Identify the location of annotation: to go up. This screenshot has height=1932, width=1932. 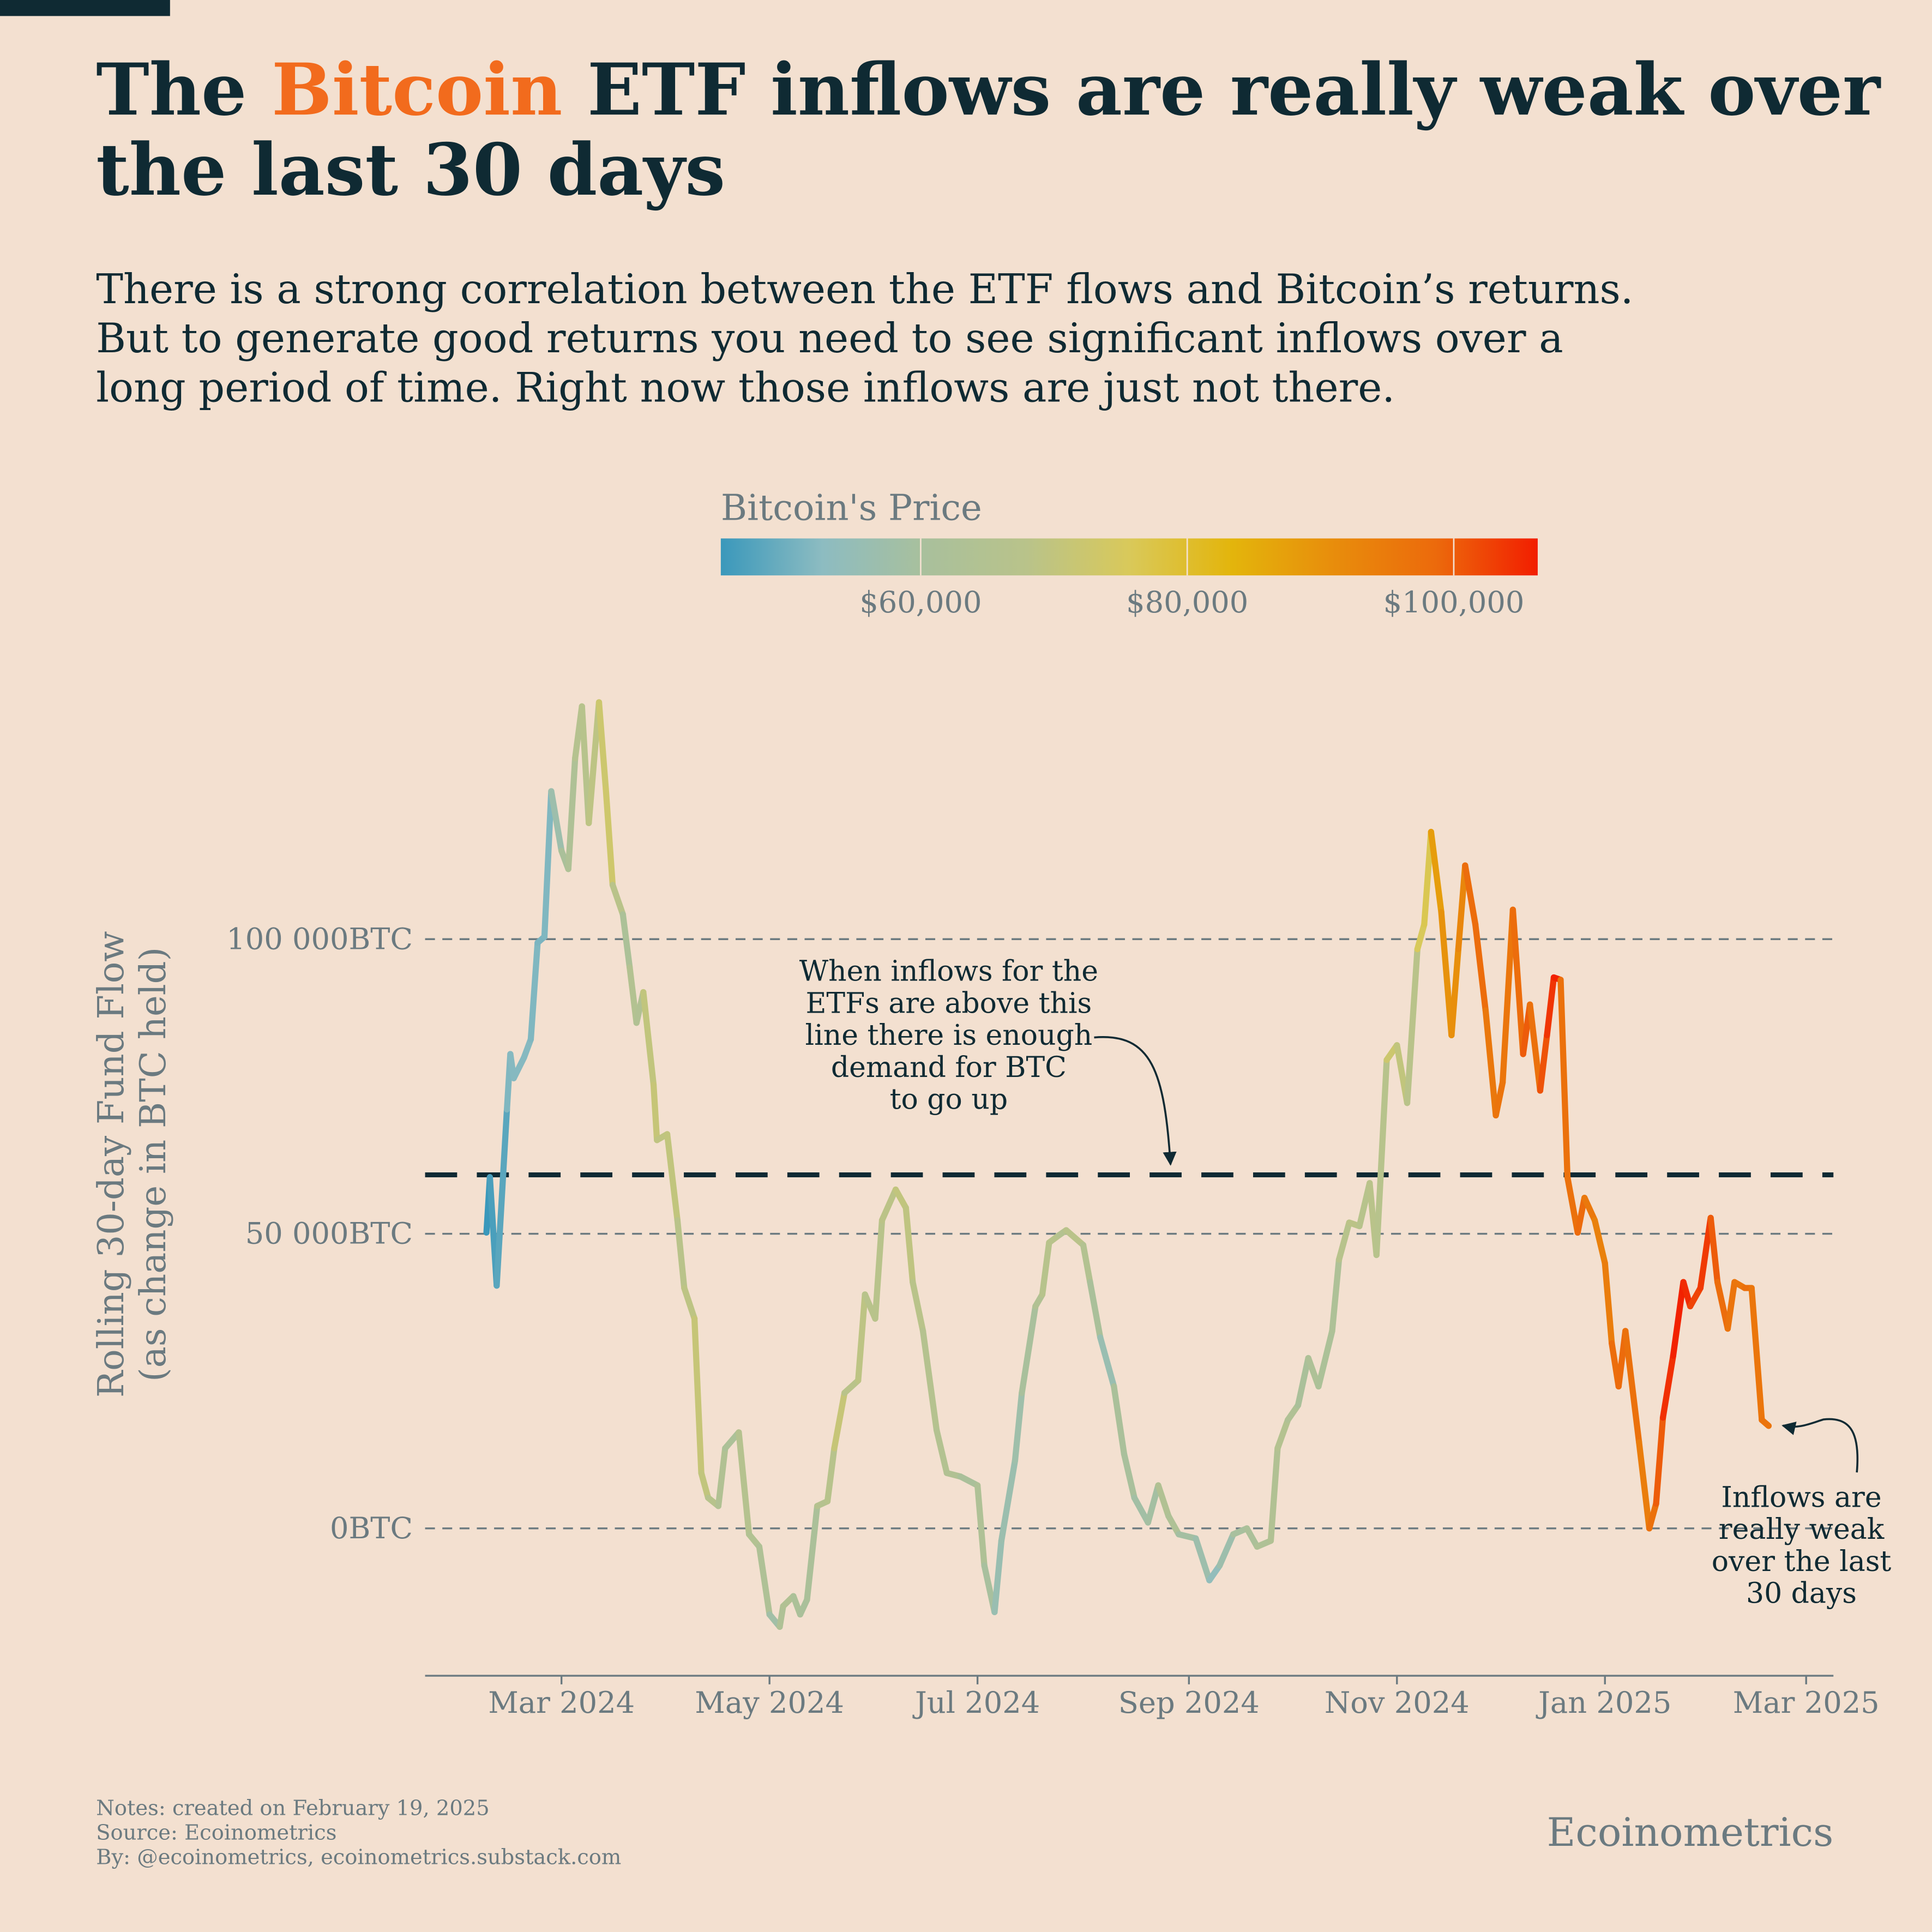
(949, 1100).